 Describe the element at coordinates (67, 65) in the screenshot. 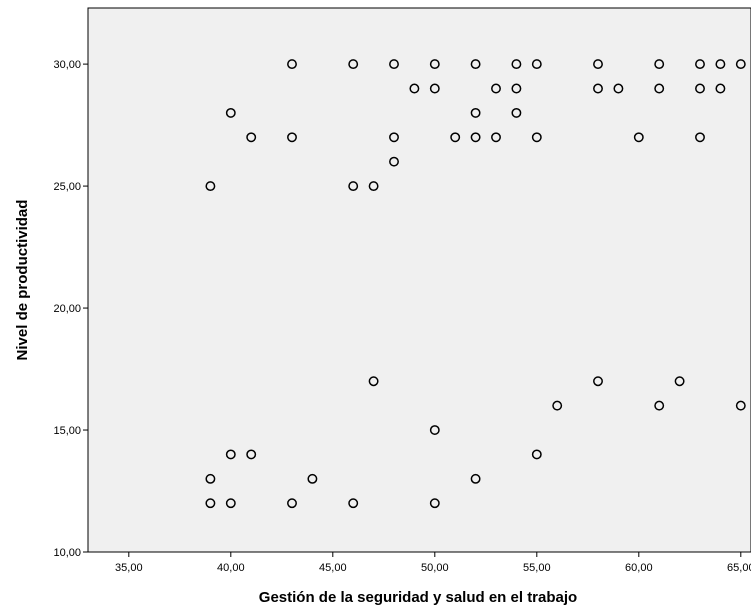

I see `y-tick-label: 30,00` at that location.